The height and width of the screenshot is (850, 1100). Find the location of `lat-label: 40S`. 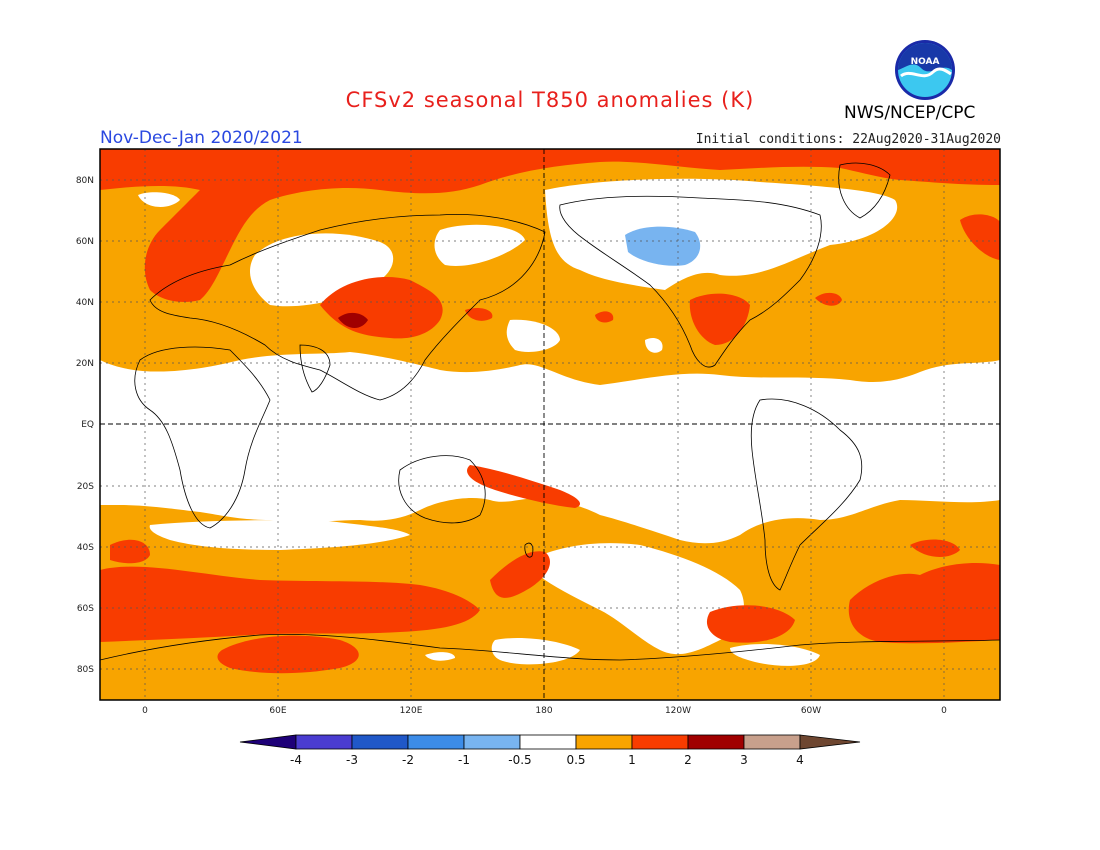

lat-label: 40S is located at coordinates (85, 548).